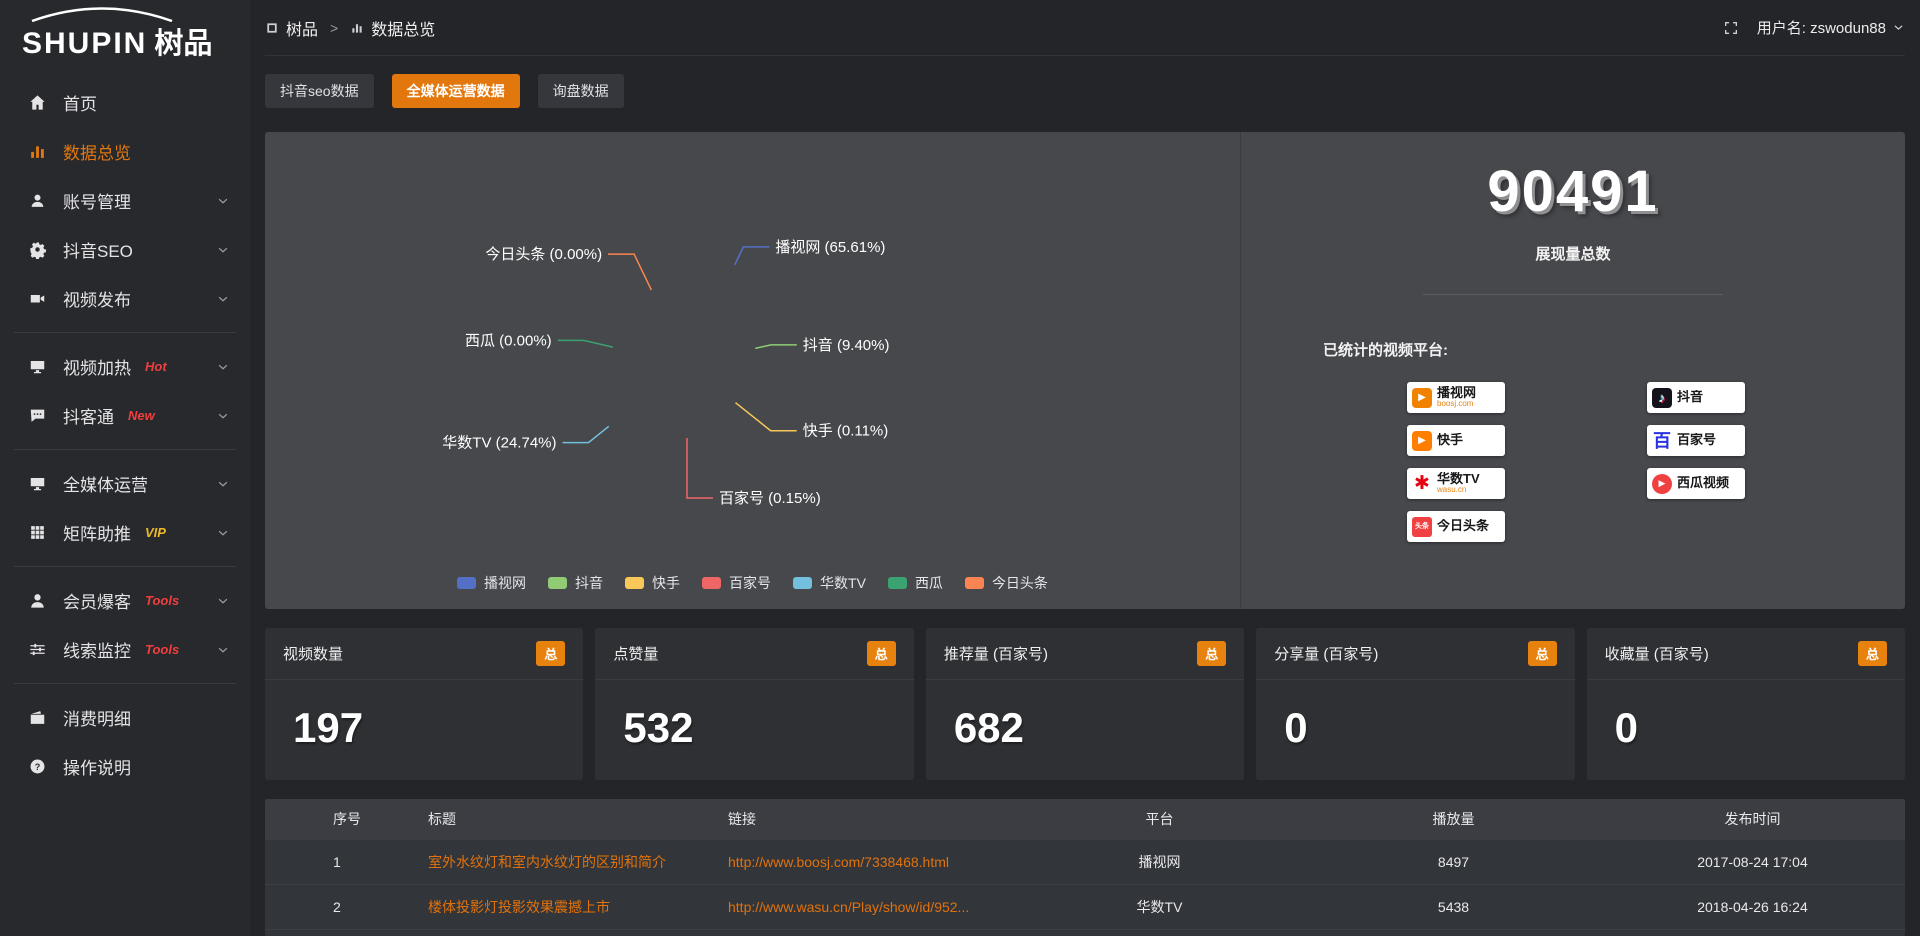 The height and width of the screenshot is (936, 1920). I want to click on stat-card-label: 收藏量 (百家号), so click(1656, 654).